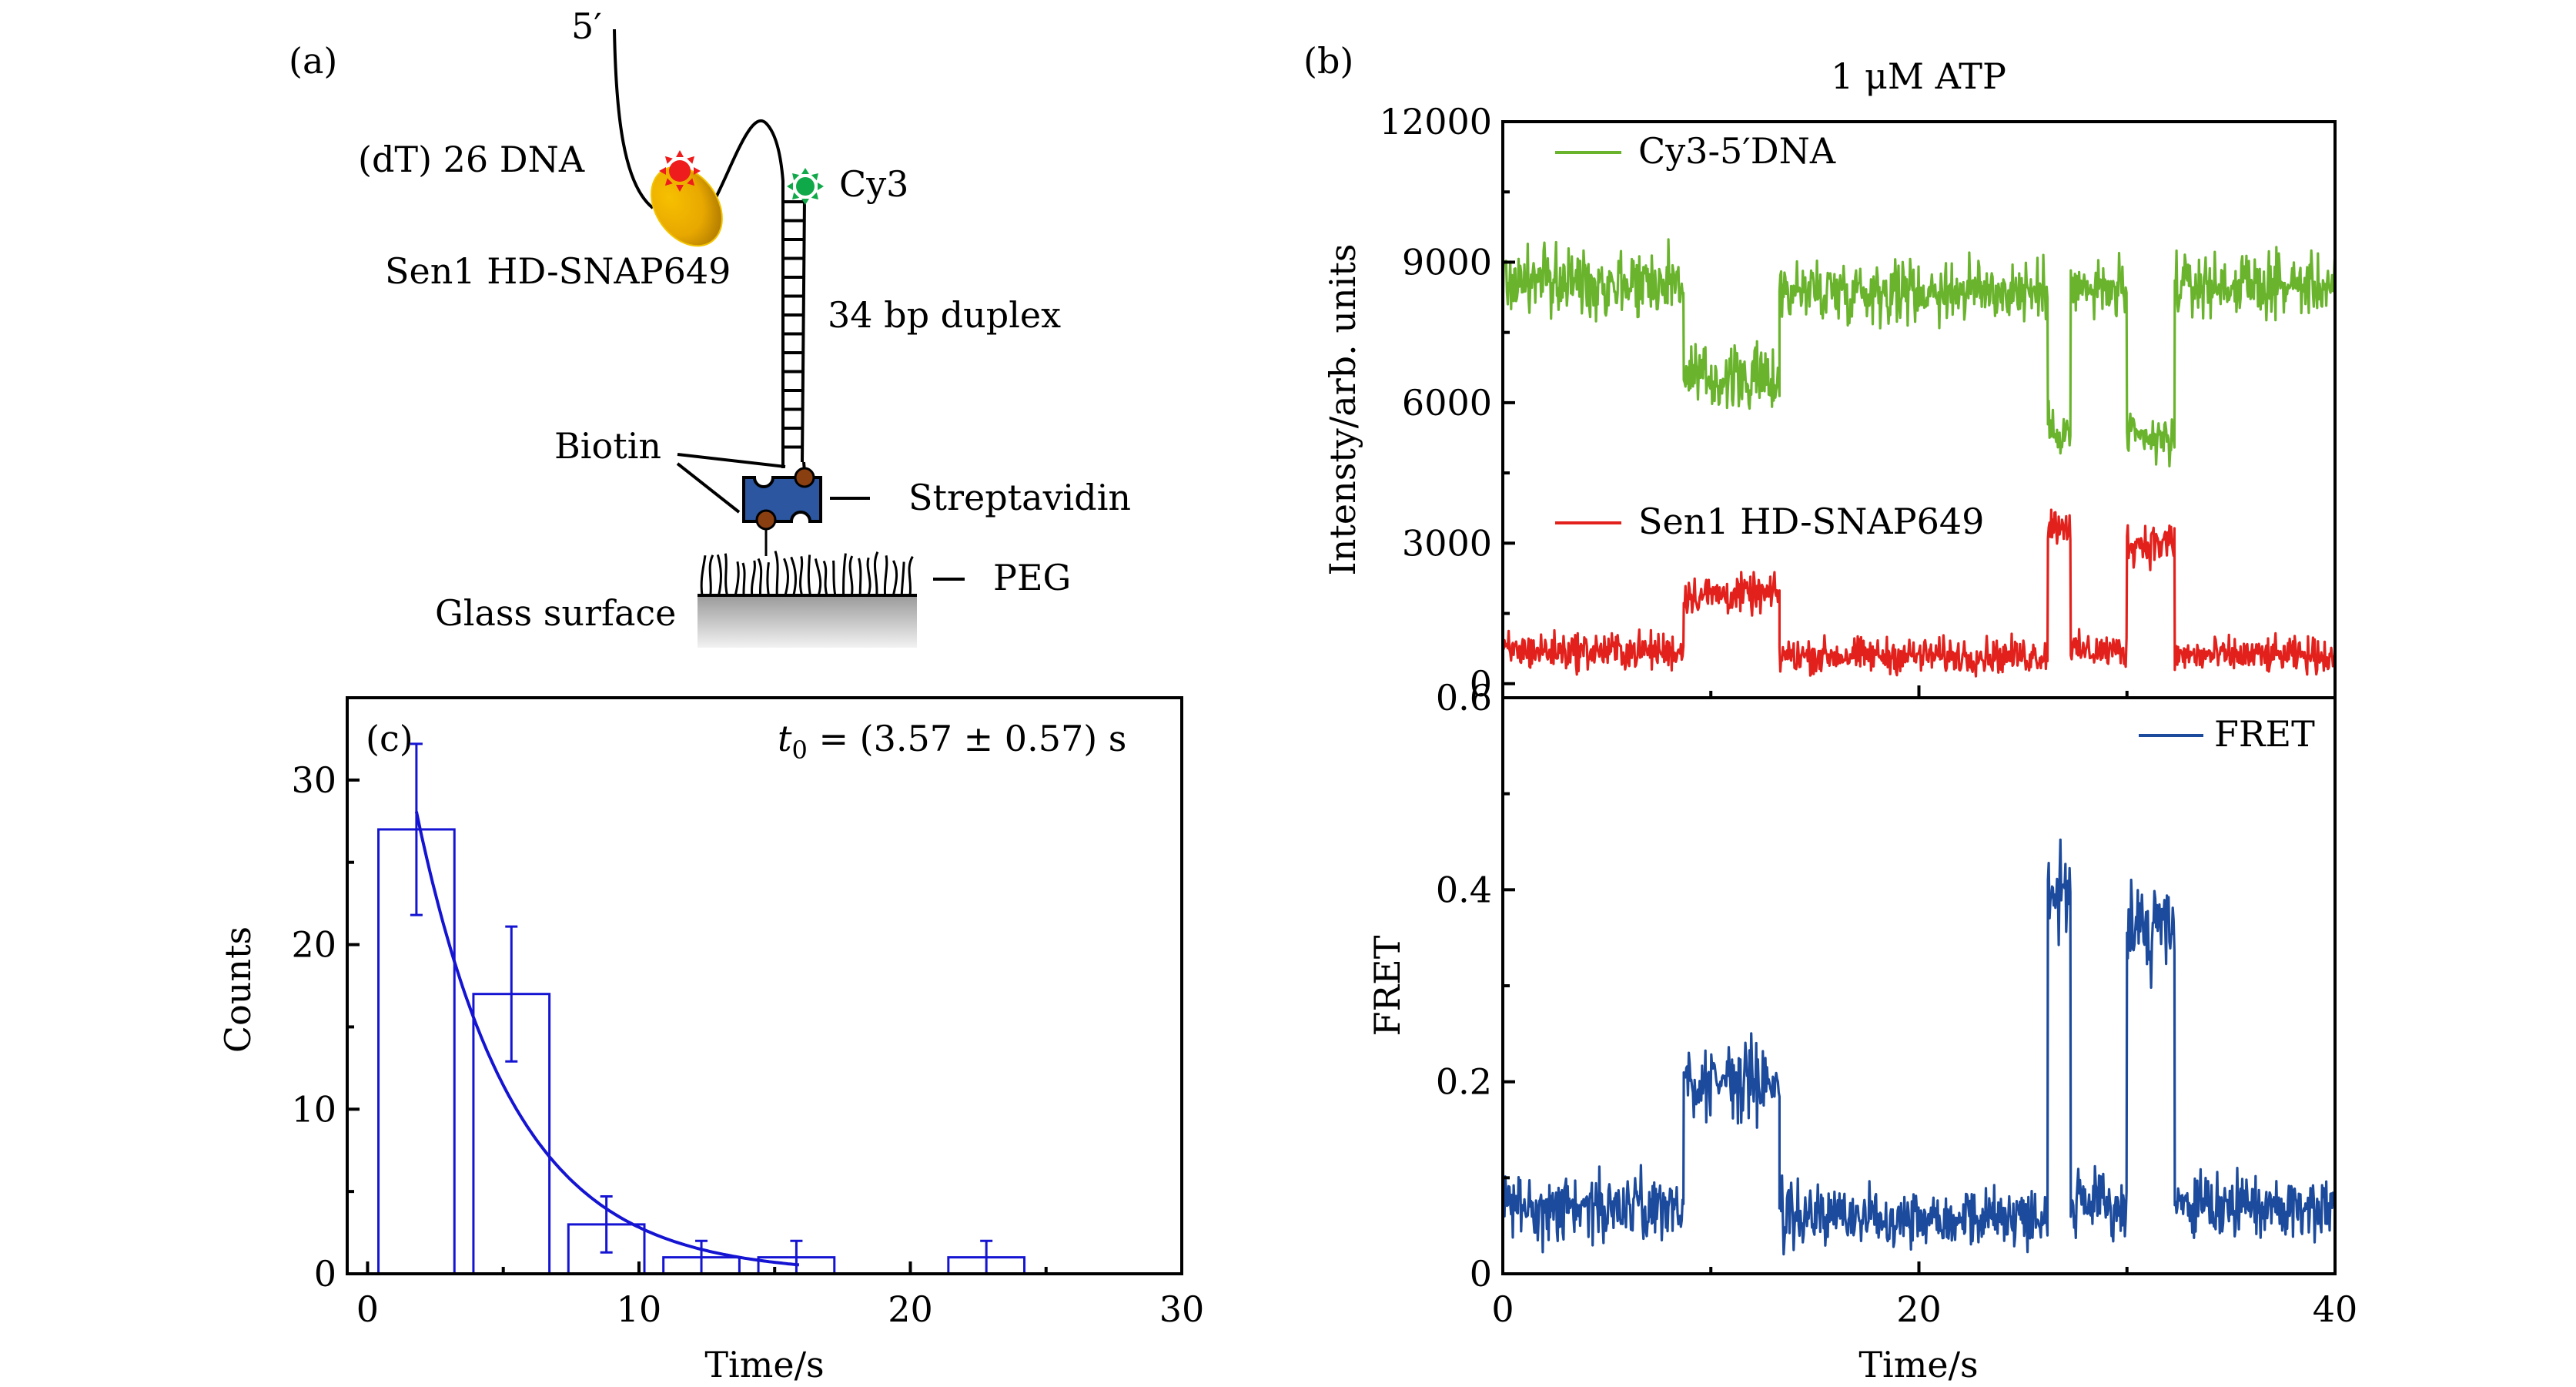  What do you see at coordinates (800, 750) in the screenshot?
I see `annotation-subscript: 0` at bounding box center [800, 750].